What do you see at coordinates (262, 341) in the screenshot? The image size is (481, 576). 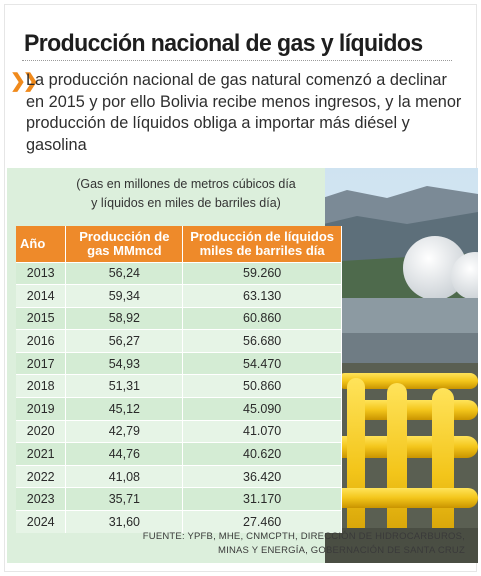 I see `cell-liquids: 56.680` at bounding box center [262, 341].